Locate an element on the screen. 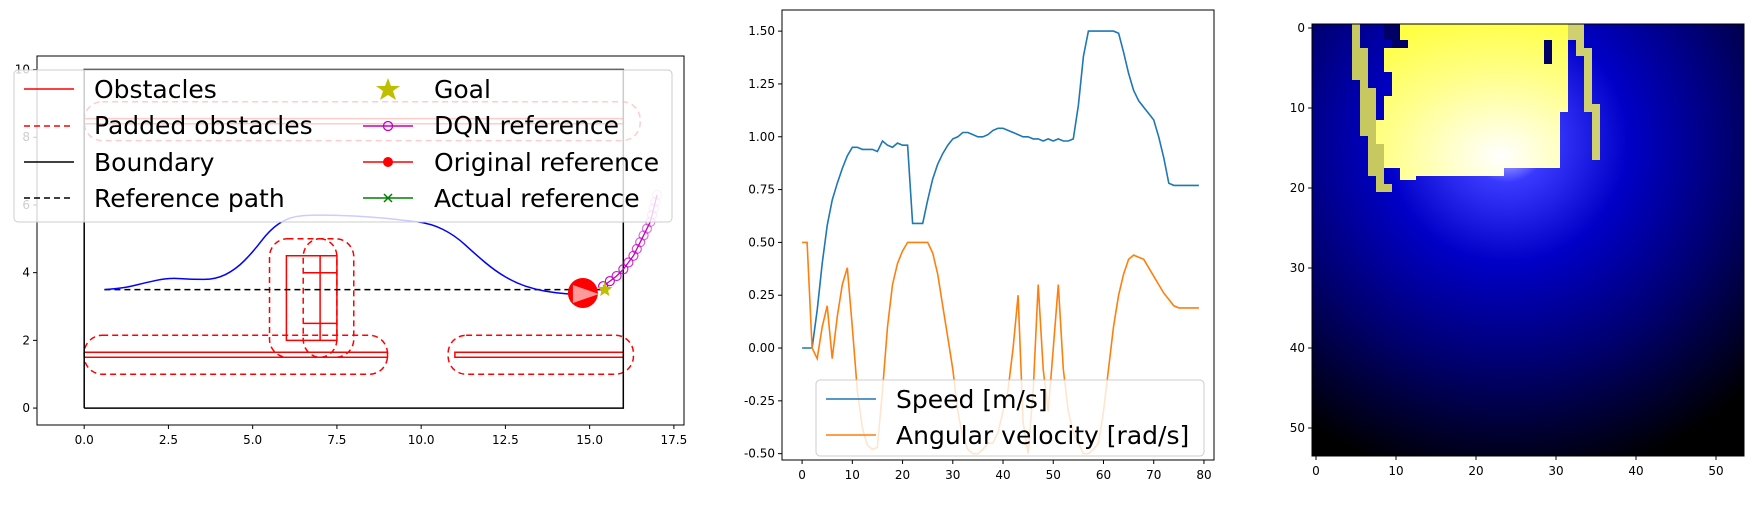 The image size is (1752, 505). legend-label-original: Original reference is located at coordinates (546, 162).